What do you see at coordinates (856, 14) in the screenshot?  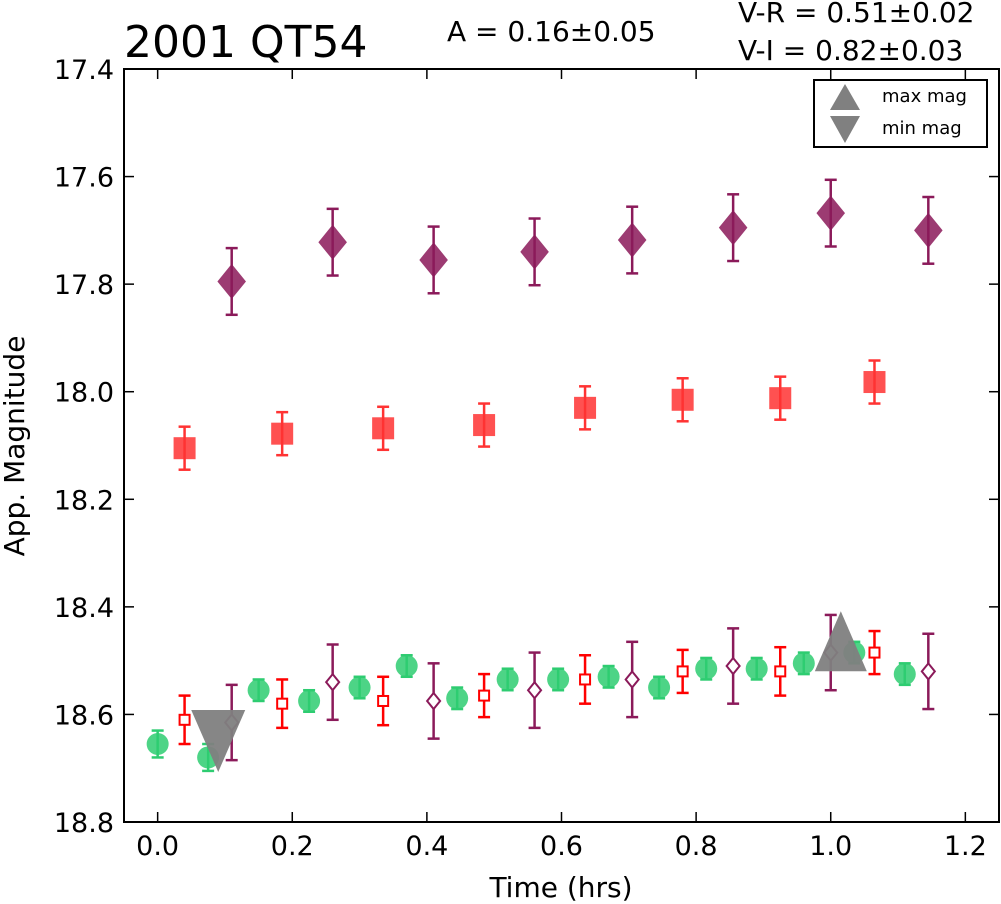 I see `color-index-vr: V-R = 0.51±0.02` at bounding box center [856, 14].